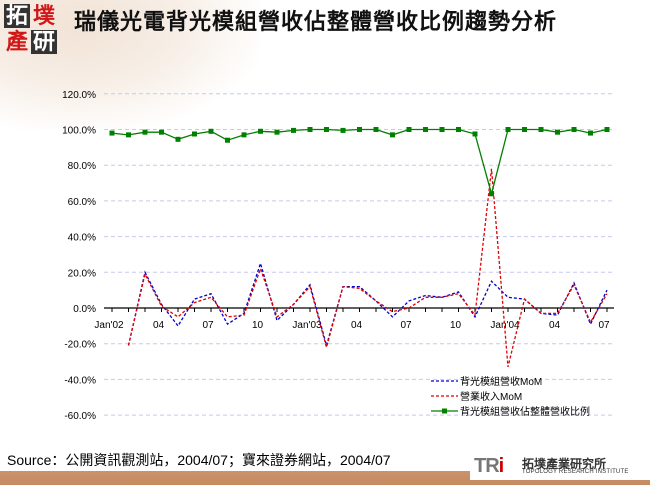 This screenshot has height=485, width=650. What do you see at coordinates (564, 464) in the screenshot?
I see `brand-name-cn: 拓墣產業研究所` at bounding box center [564, 464].